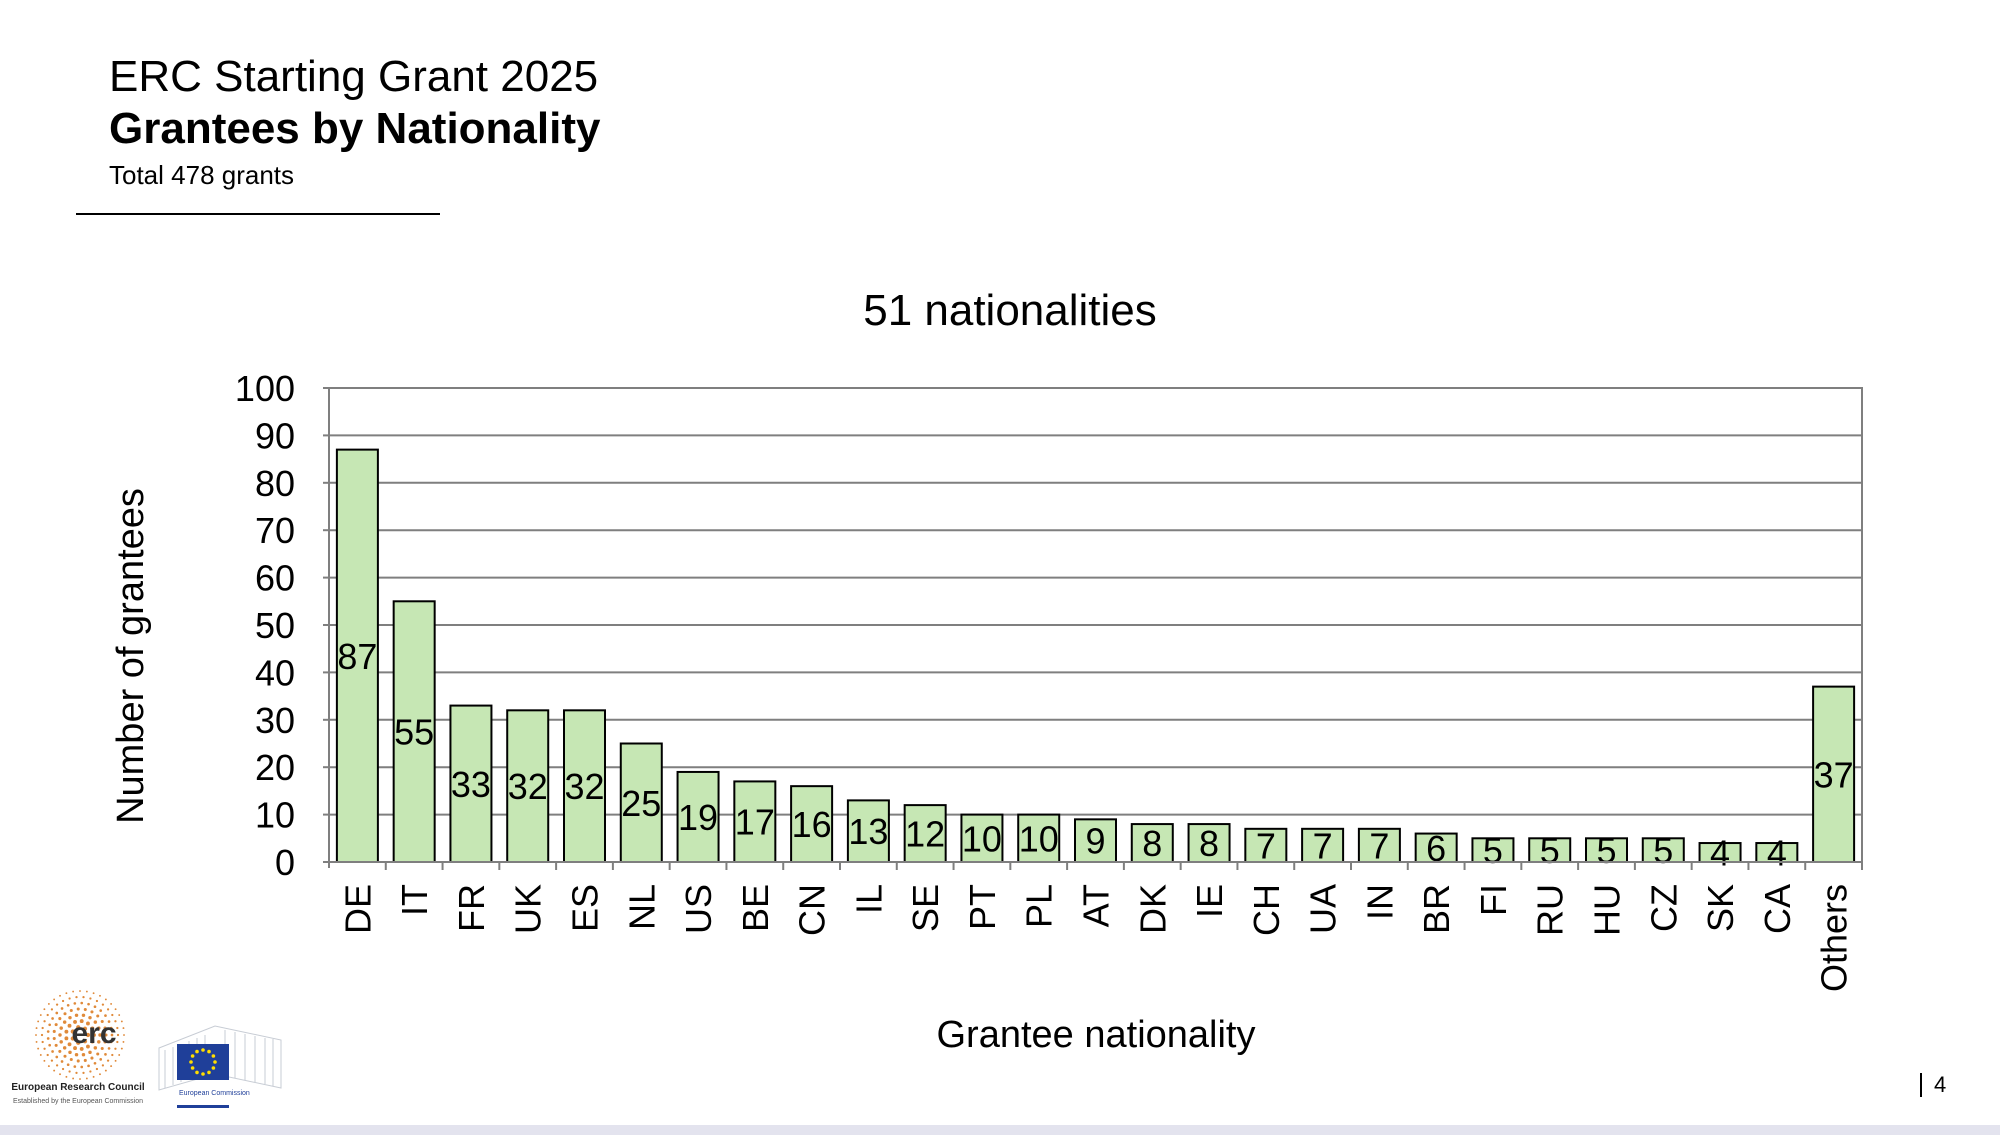 Image resolution: width=2000 pixels, height=1135 pixels. I want to click on bar-es, so click(584, 786).